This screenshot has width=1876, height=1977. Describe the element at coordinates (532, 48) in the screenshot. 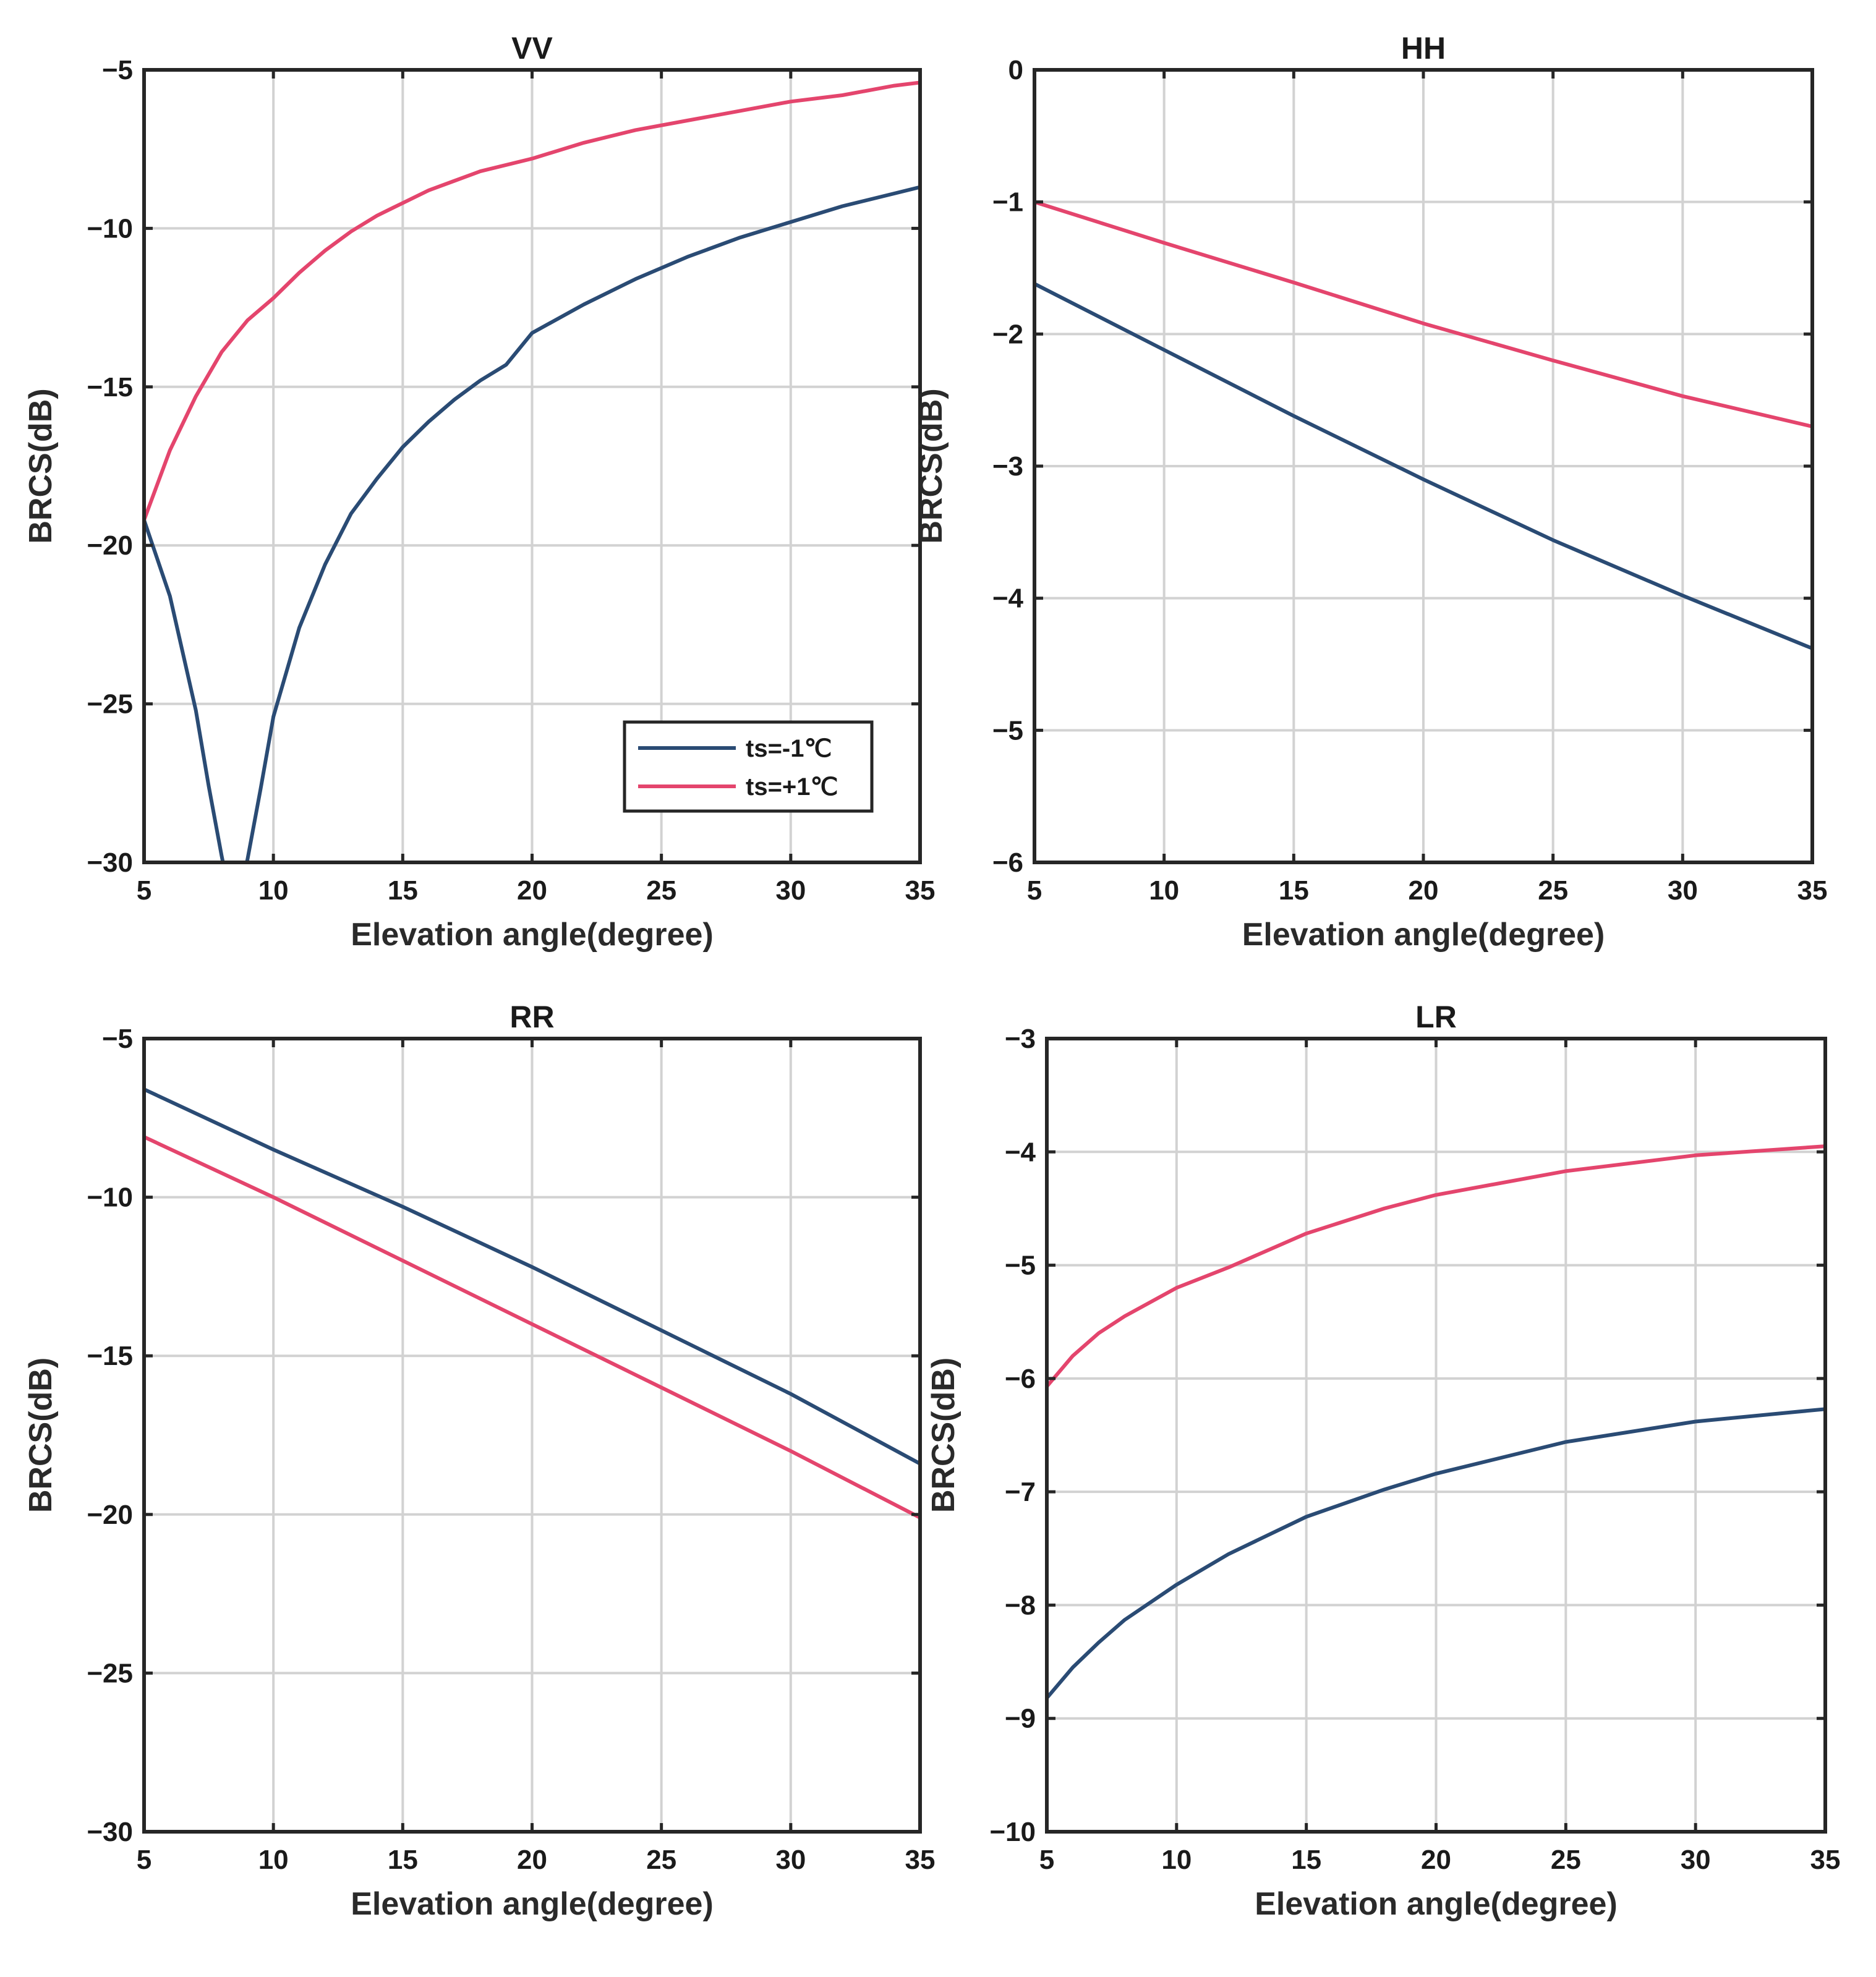

I see `chart-title: VV` at that location.